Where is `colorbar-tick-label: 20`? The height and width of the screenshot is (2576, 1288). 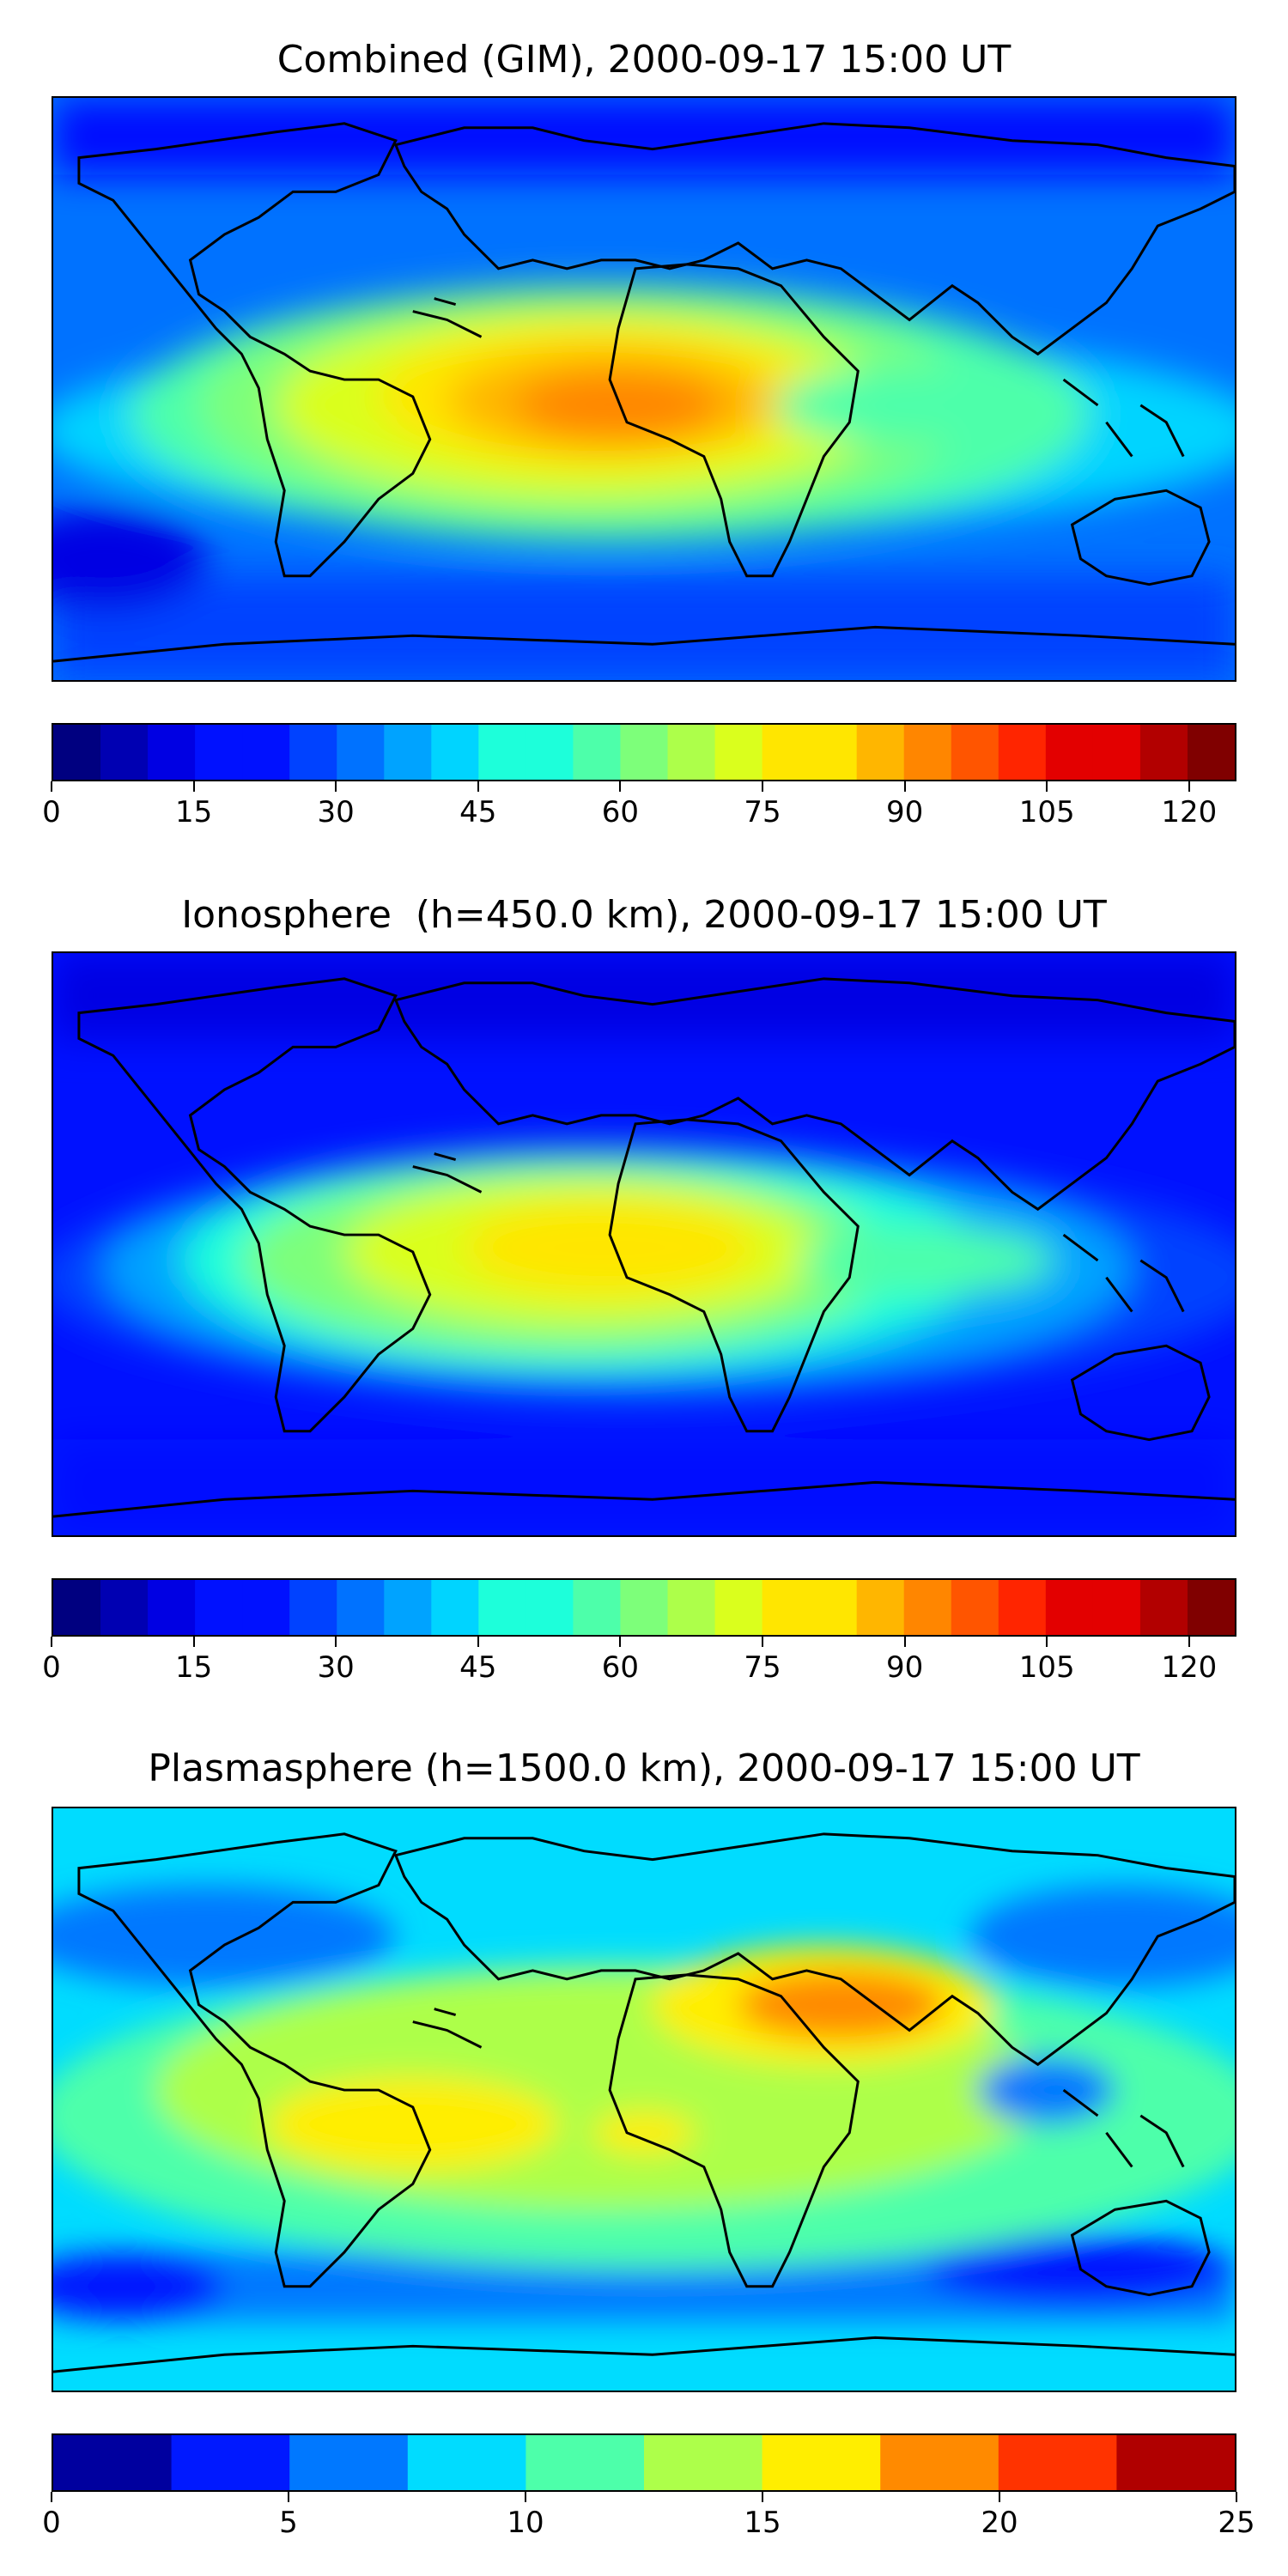 colorbar-tick-label: 20 is located at coordinates (999, 2523).